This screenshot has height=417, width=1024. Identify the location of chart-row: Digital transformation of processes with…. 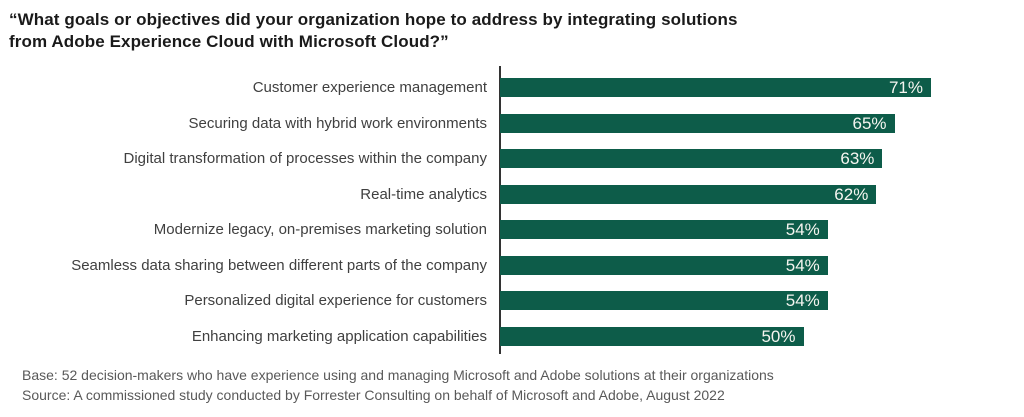
(512, 159).